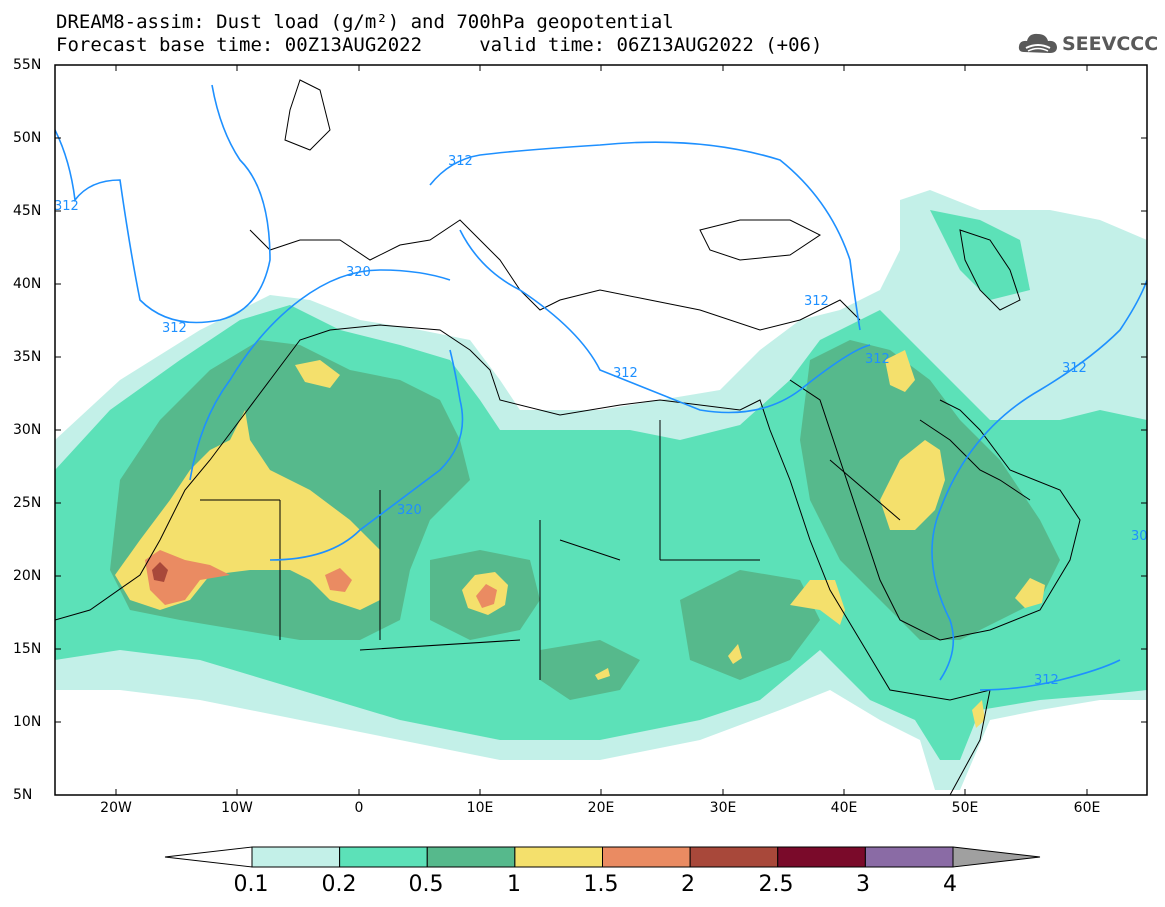 Image resolution: width=1165 pixels, height=907 pixels. I want to click on contour-312-west, so click(163, 204).